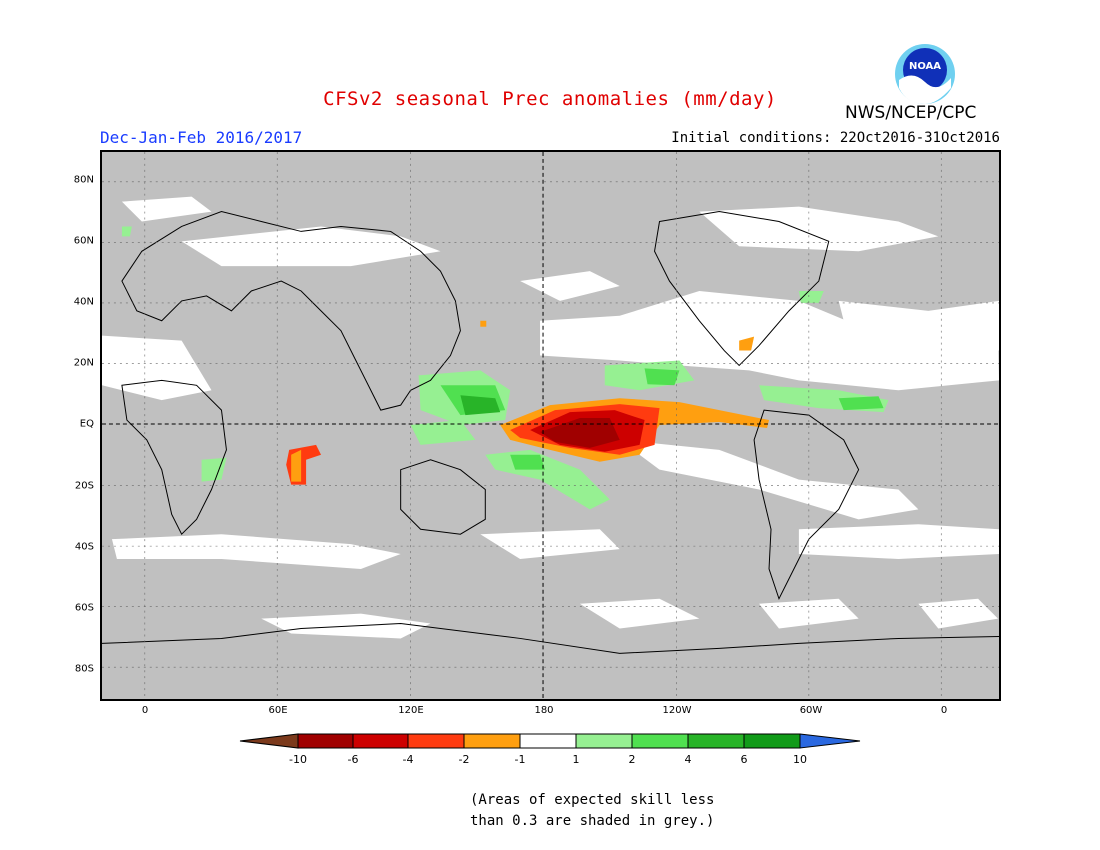  What do you see at coordinates (544, 710) in the screenshot?
I see `x-tick-180: 180` at bounding box center [544, 710].